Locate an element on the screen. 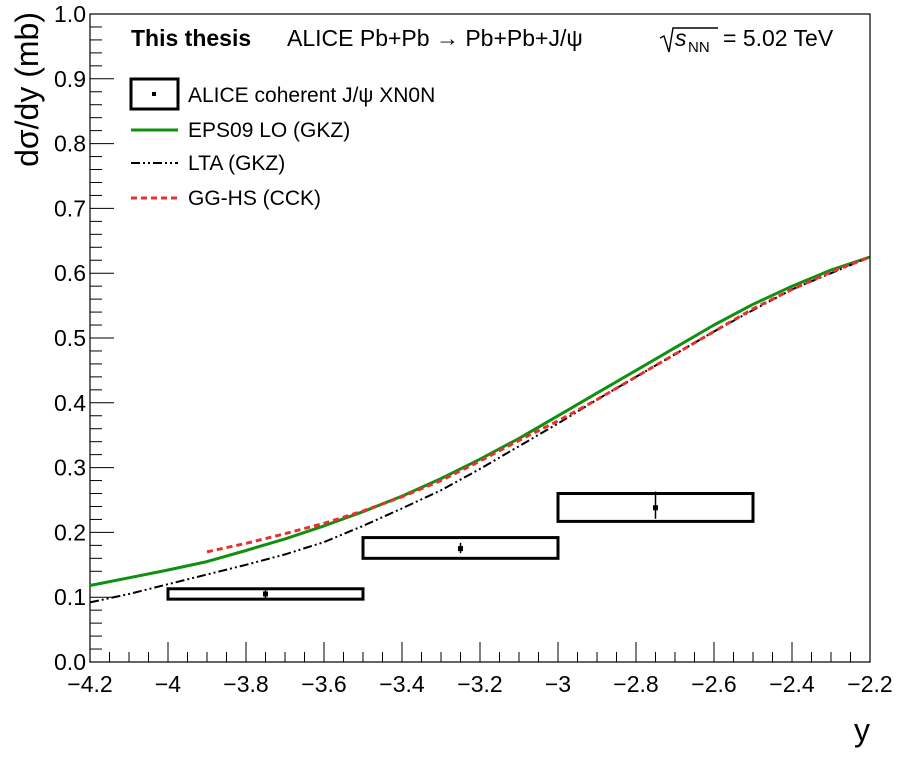 The height and width of the screenshot is (771, 898). y-tick-label: 1.0 is located at coordinates (70, 14).